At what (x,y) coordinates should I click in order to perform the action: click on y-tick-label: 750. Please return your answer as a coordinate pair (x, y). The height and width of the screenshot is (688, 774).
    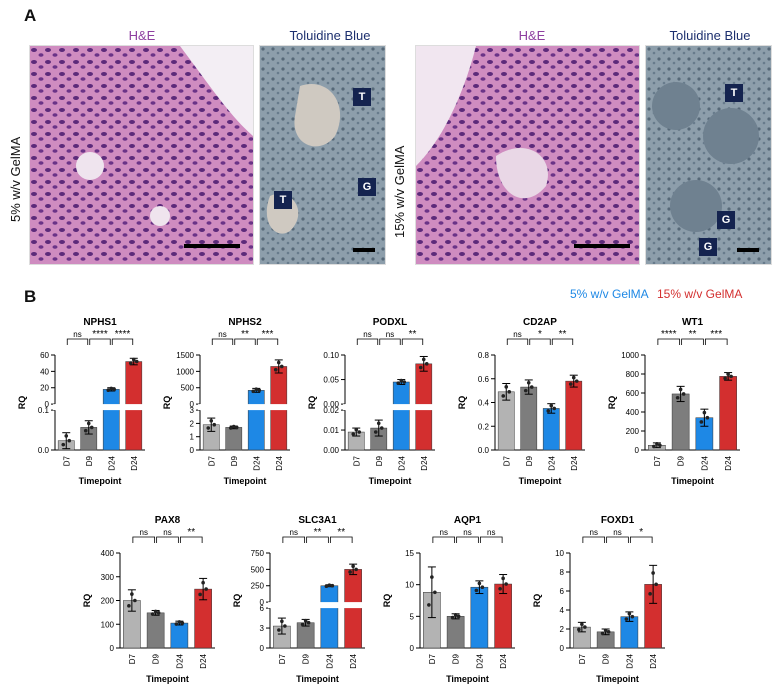
    Looking at the image, I should click on (258, 553).